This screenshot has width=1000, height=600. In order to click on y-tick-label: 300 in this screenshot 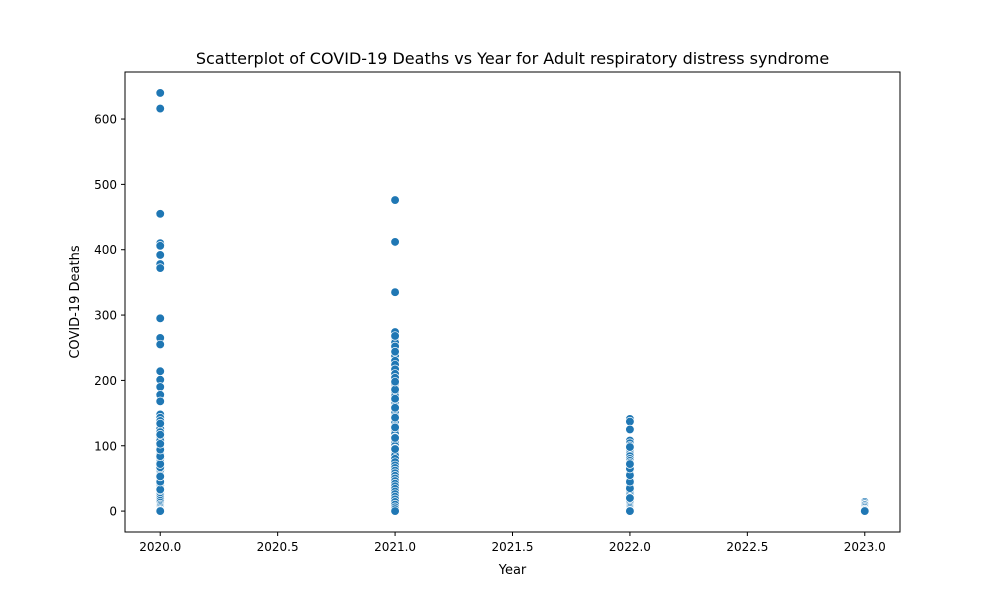, I will do `click(105, 316)`.